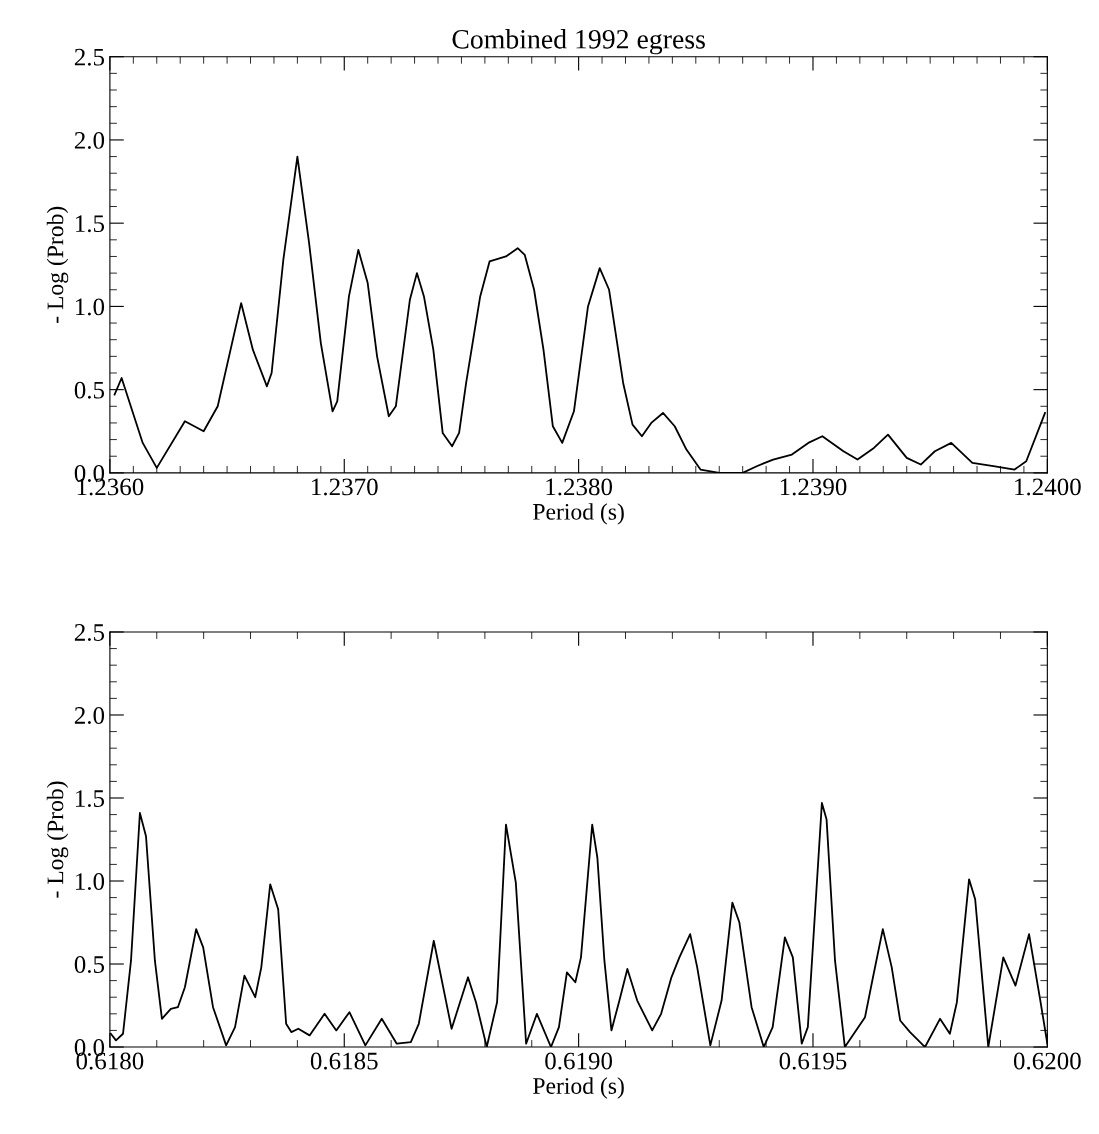  I want to click on x-tick-label: 1.2380, so click(579, 487).